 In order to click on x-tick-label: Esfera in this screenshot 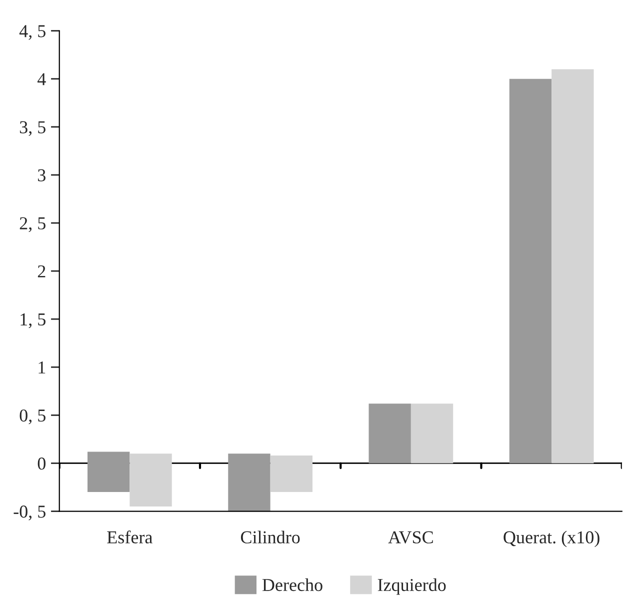, I will do `click(129, 537)`.